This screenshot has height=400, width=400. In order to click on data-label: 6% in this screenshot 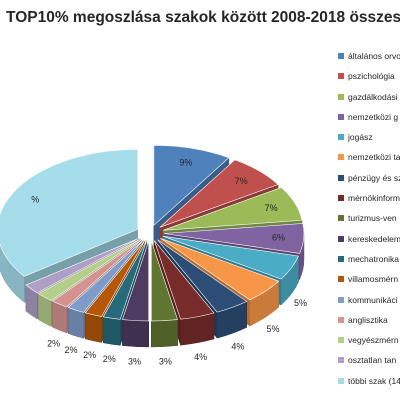, I will do `click(278, 238)`.